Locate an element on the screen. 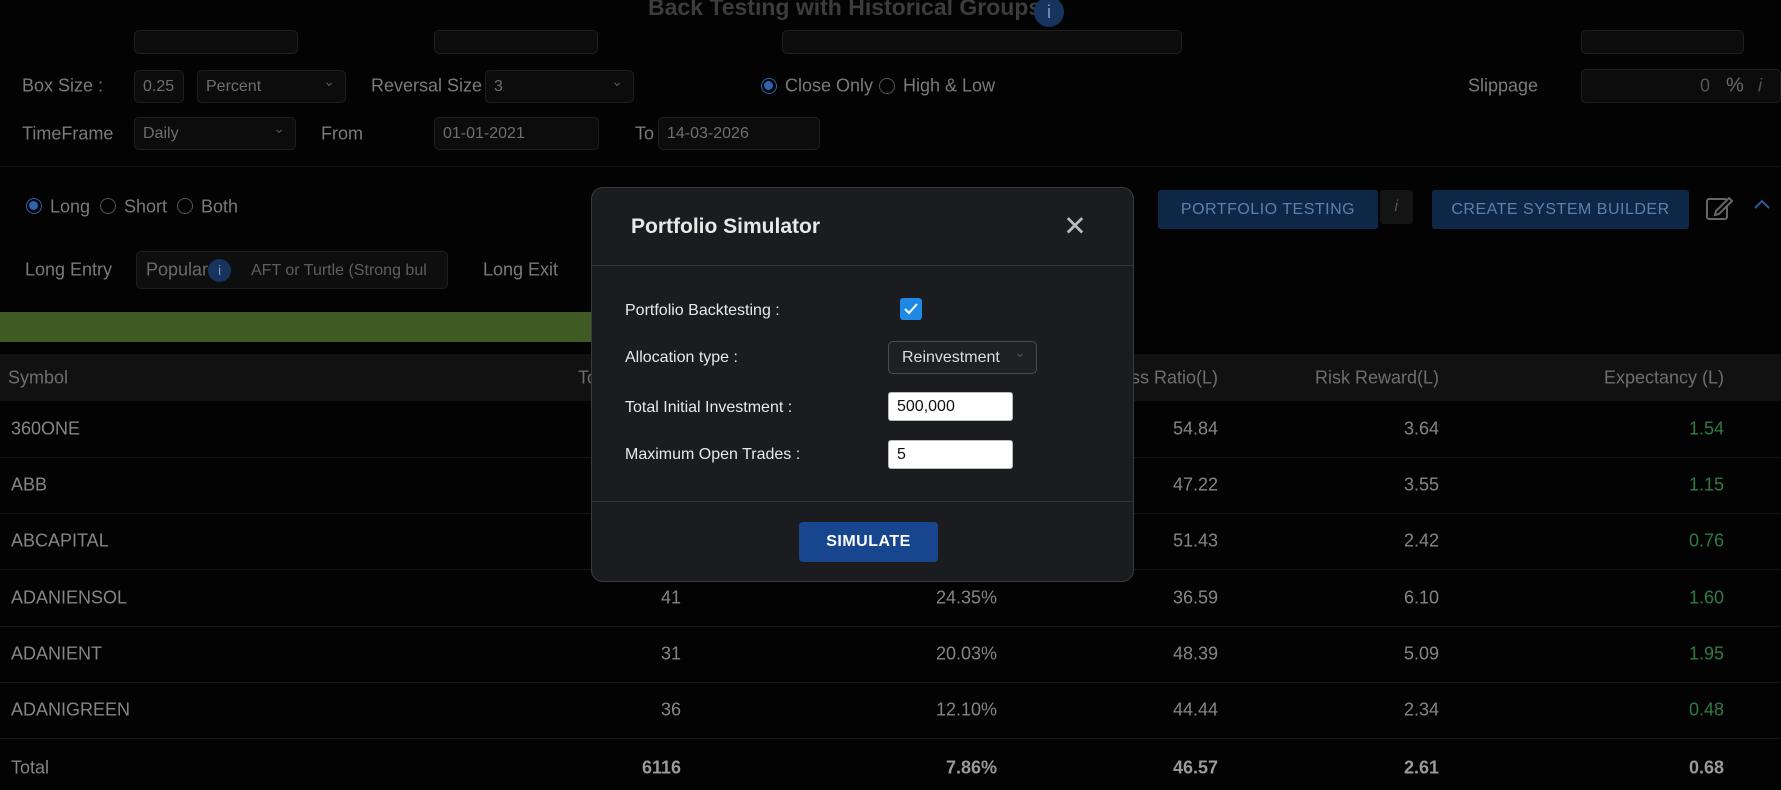  input: 0.25 is located at coordinates (159, 86).